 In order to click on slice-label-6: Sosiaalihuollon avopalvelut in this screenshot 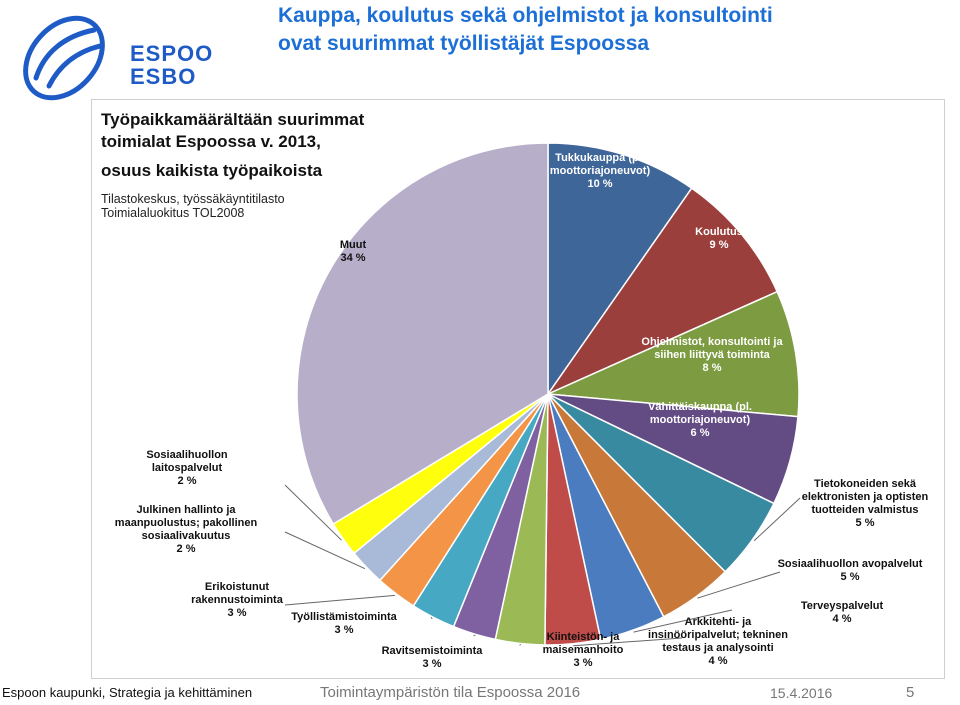, I will do `click(850, 564)`.